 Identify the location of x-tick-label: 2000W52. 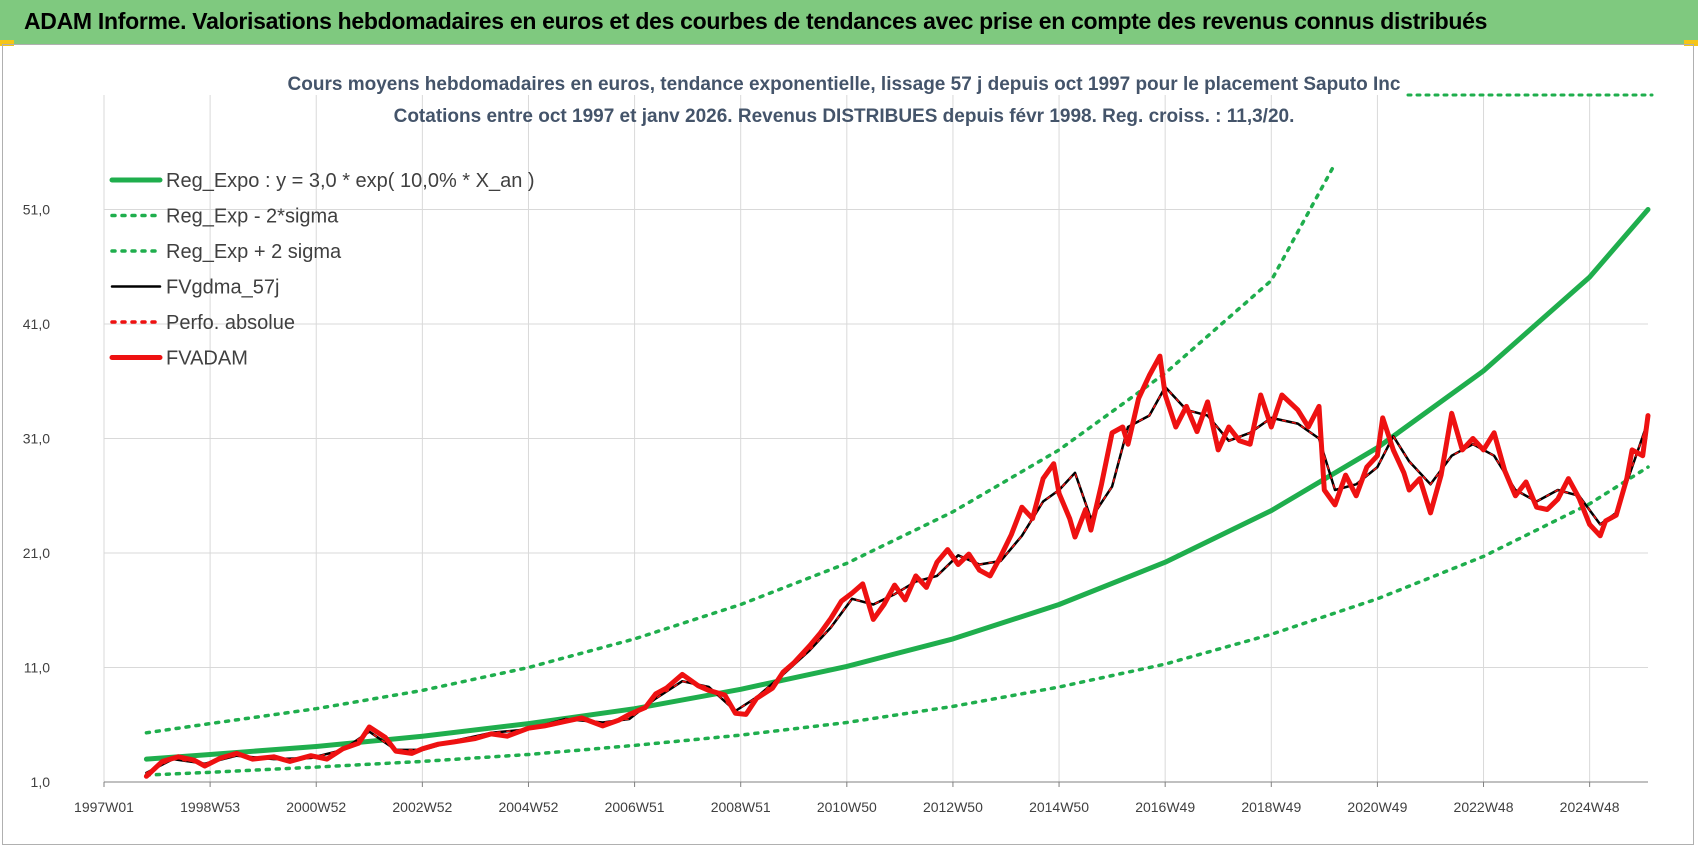
(316, 807).